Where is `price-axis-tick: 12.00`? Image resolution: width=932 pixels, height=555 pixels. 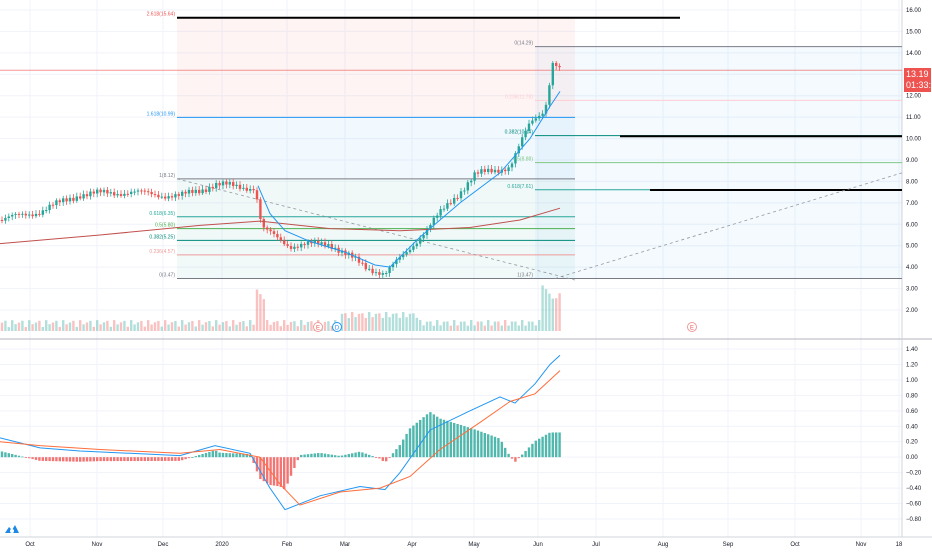
price-axis-tick: 12.00 is located at coordinates (914, 97).